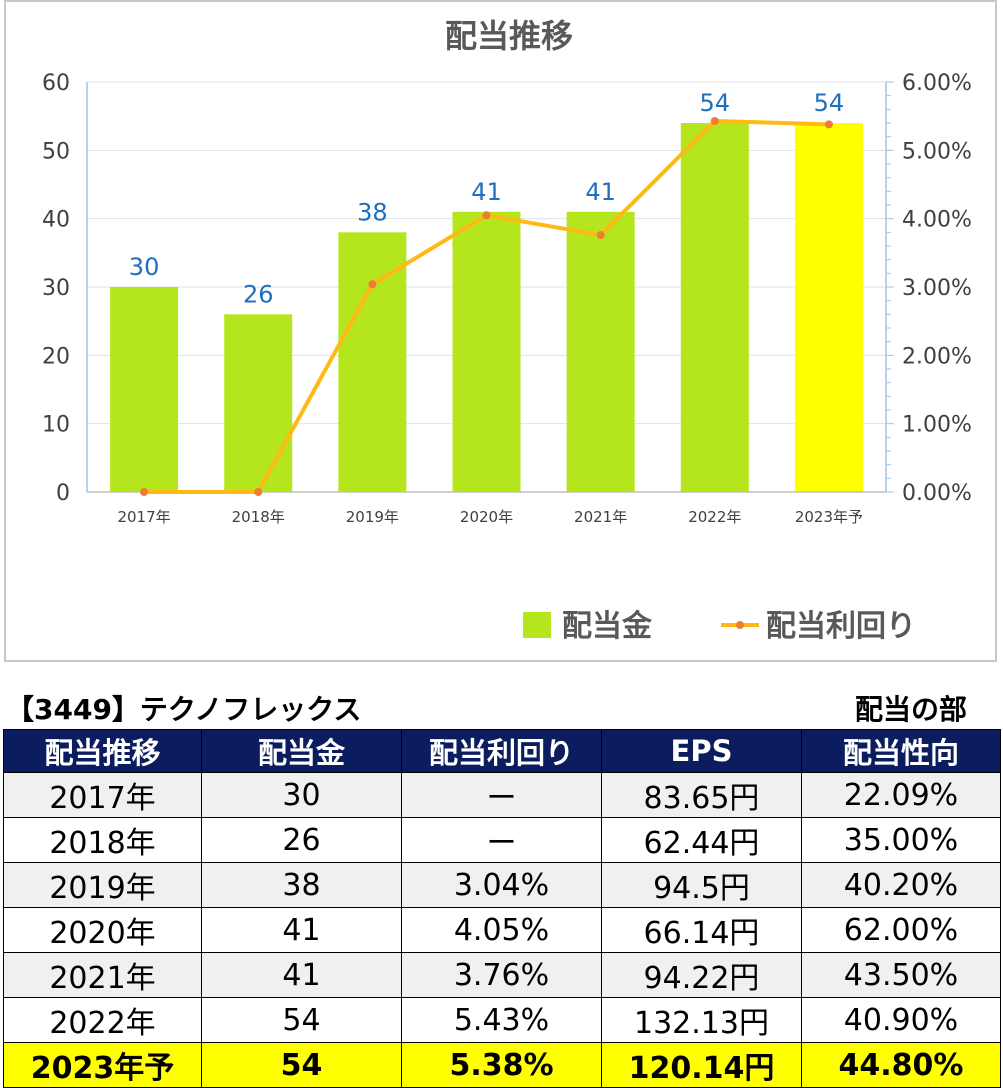 The image size is (1003, 1088). I want to click on y-left-tick-label: 60, so click(56, 83).